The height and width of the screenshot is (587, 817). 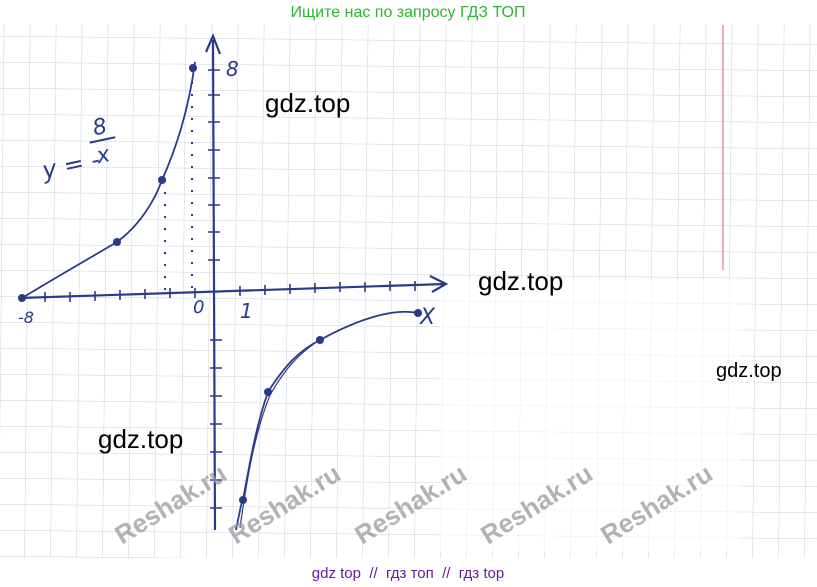 I want to click on curve-left, so click(x=108, y=180).